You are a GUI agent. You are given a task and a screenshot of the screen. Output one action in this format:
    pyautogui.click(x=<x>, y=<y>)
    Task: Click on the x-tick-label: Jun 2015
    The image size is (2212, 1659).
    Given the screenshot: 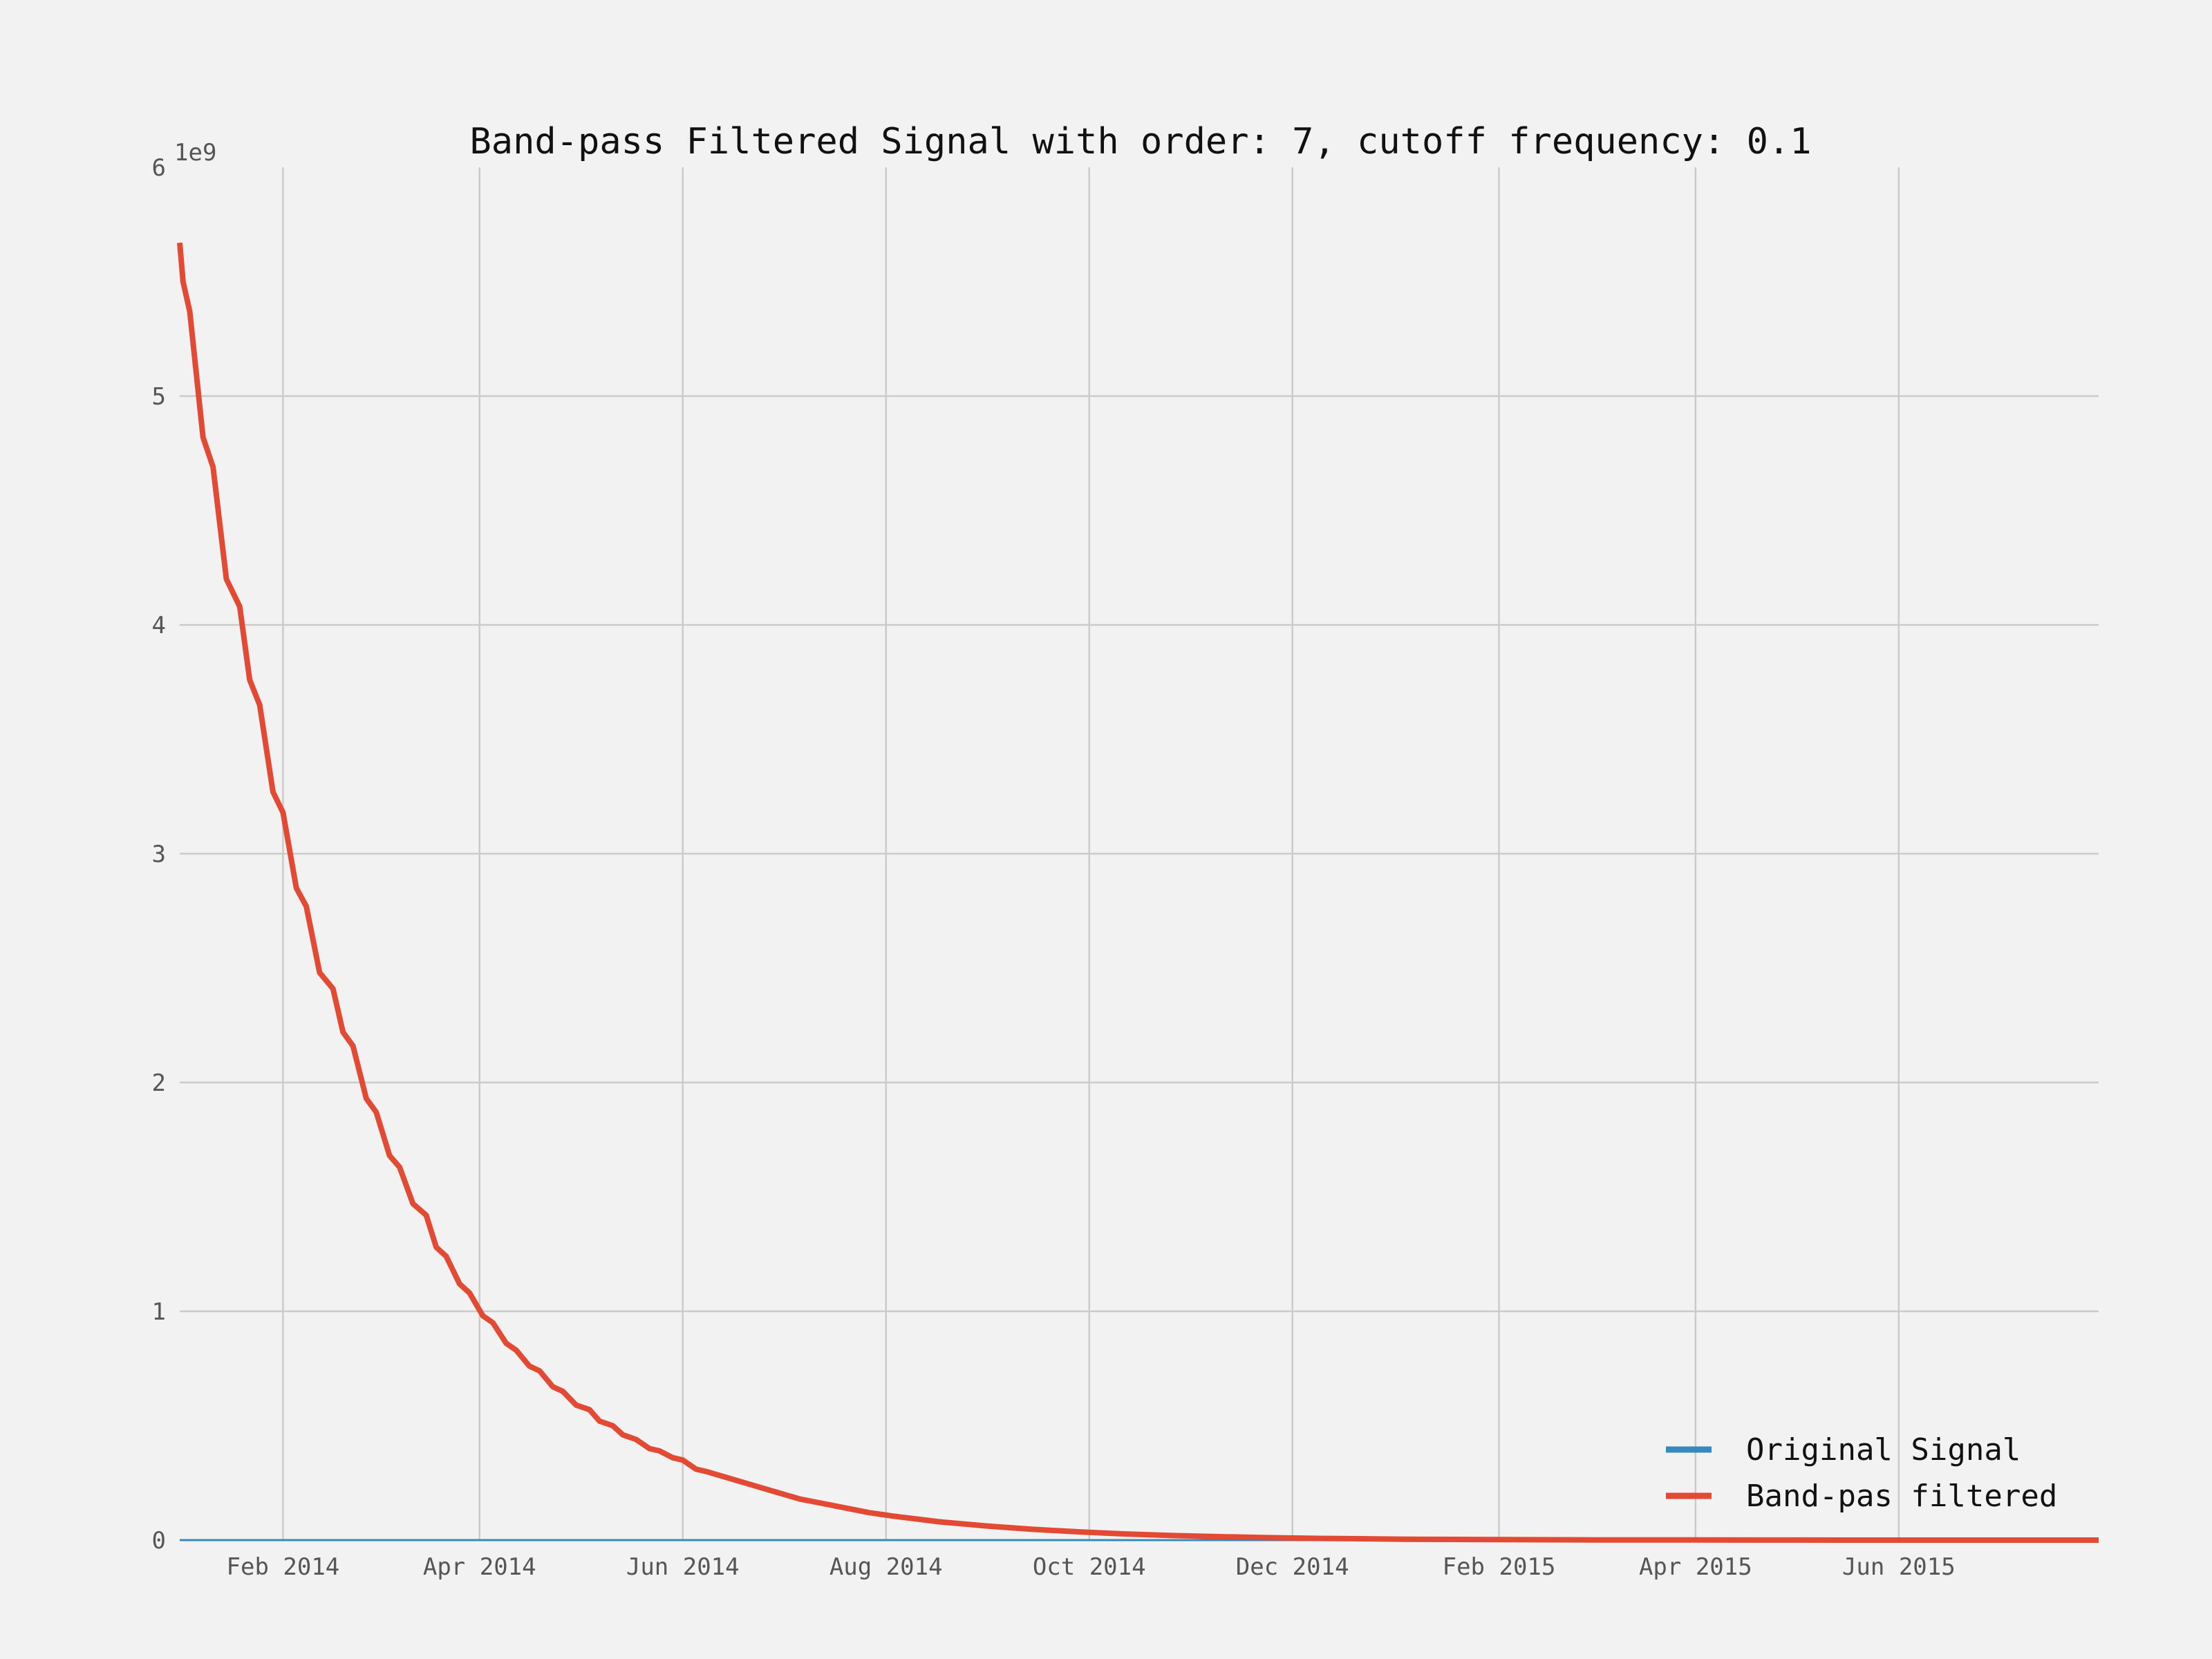 What is the action you would take?
    pyautogui.click(x=1899, y=1567)
    